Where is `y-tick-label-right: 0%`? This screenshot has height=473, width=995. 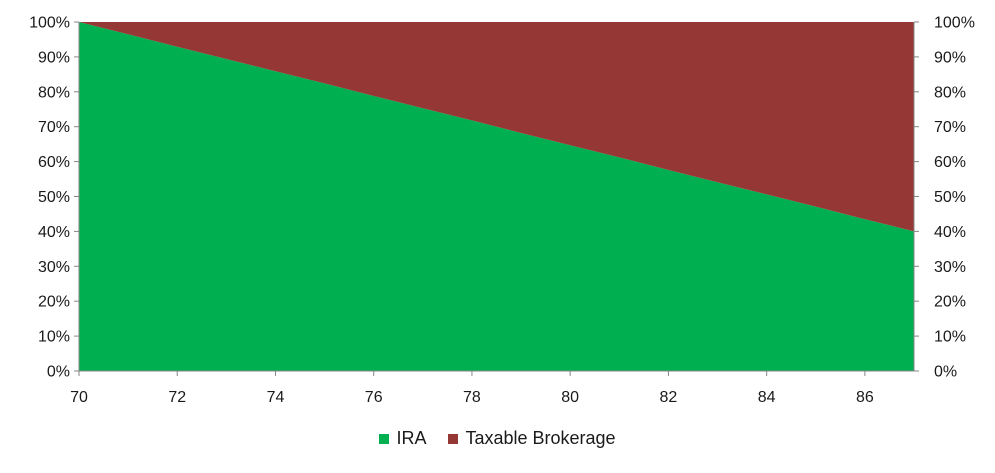 y-tick-label-right: 0% is located at coordinates (945, 372).